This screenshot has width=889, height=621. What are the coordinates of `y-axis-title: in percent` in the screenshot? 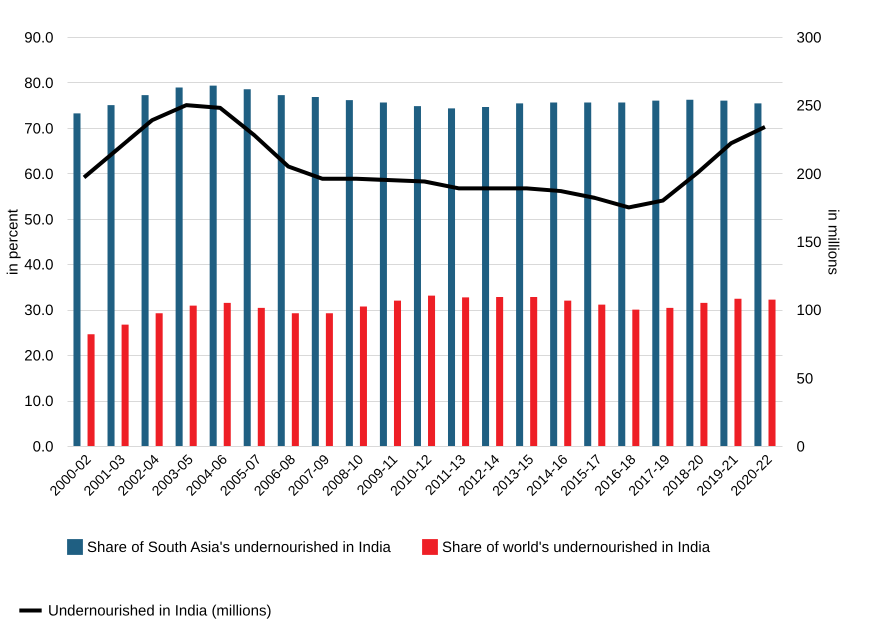 It's located at (13, 241).